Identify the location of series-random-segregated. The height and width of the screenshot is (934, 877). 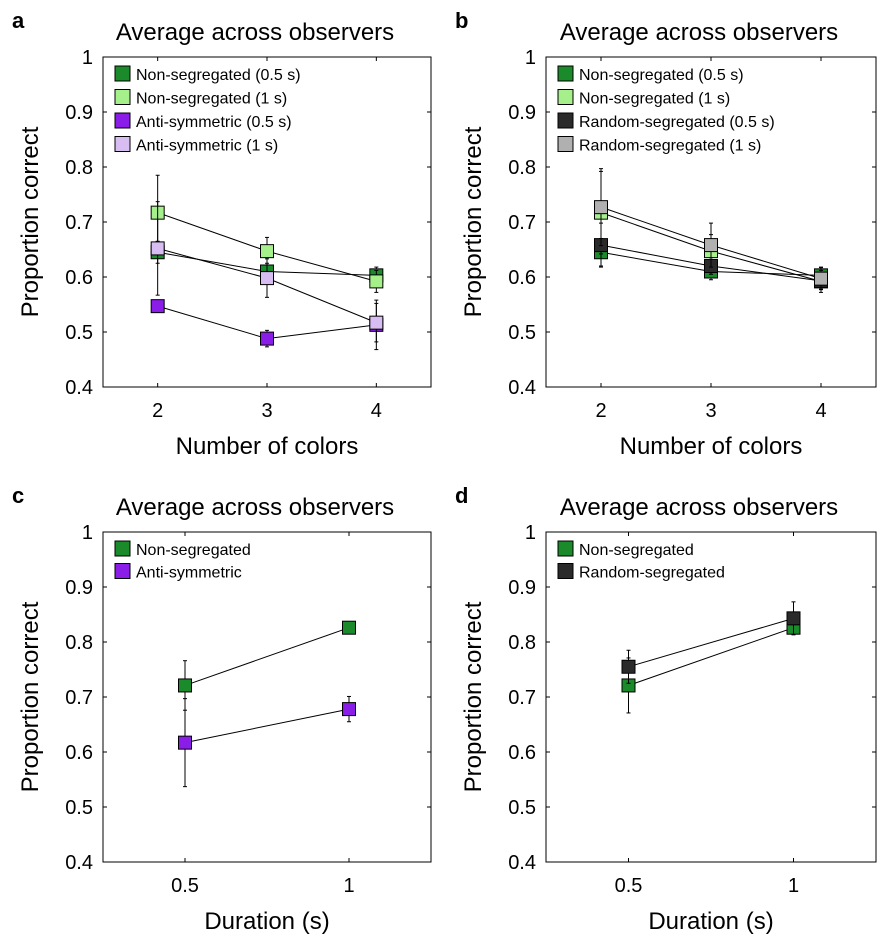
(711, 642).